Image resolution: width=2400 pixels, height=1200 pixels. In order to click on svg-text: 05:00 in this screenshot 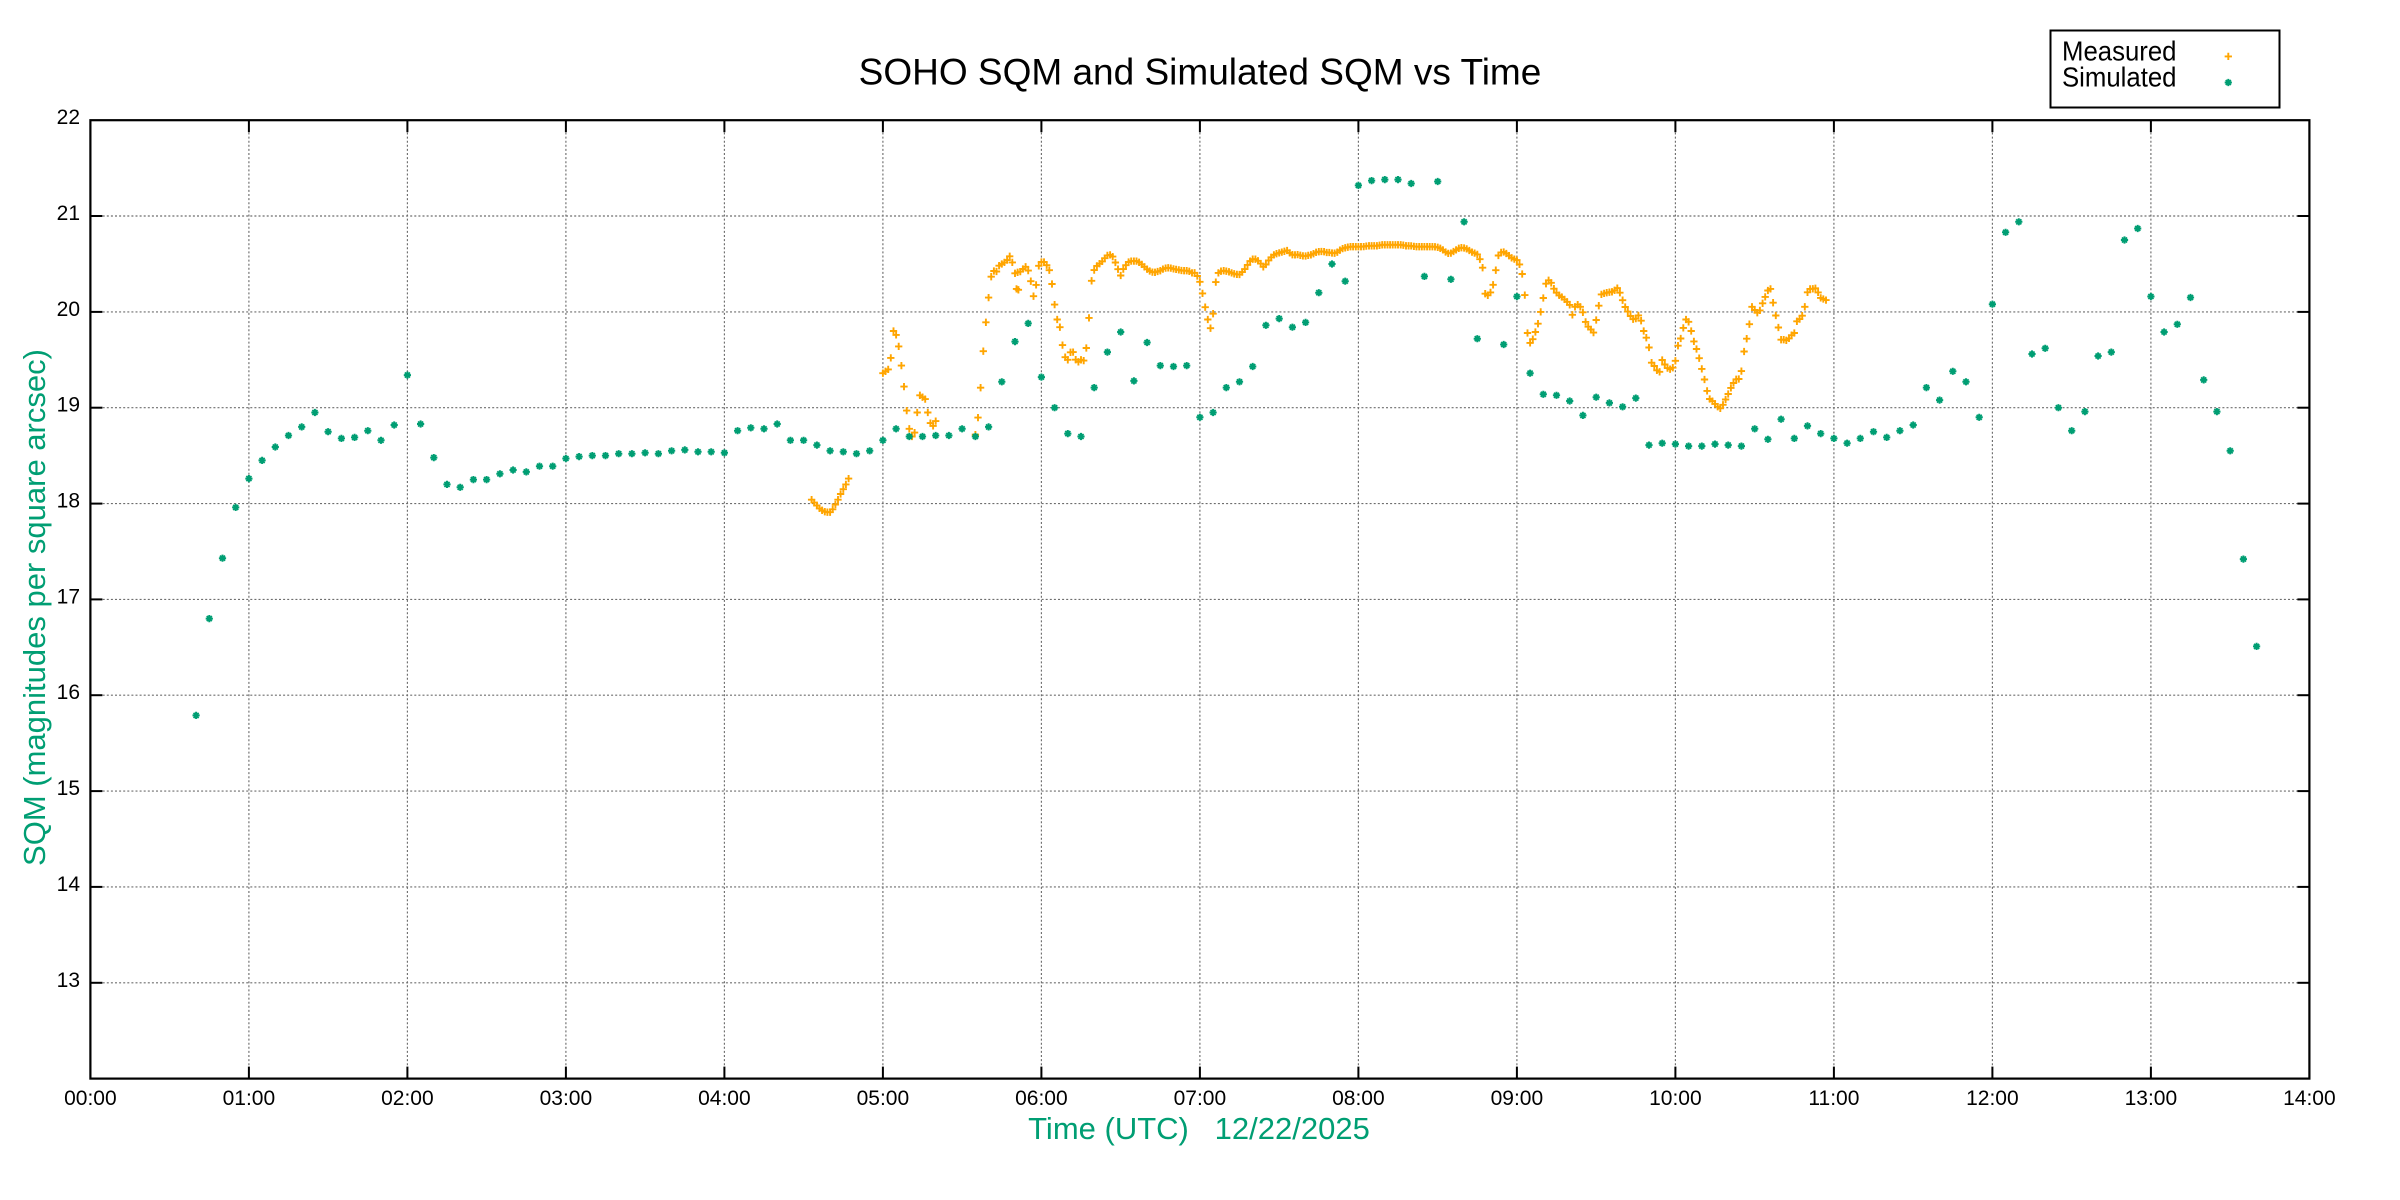, I will do `click(883, 1098)`.